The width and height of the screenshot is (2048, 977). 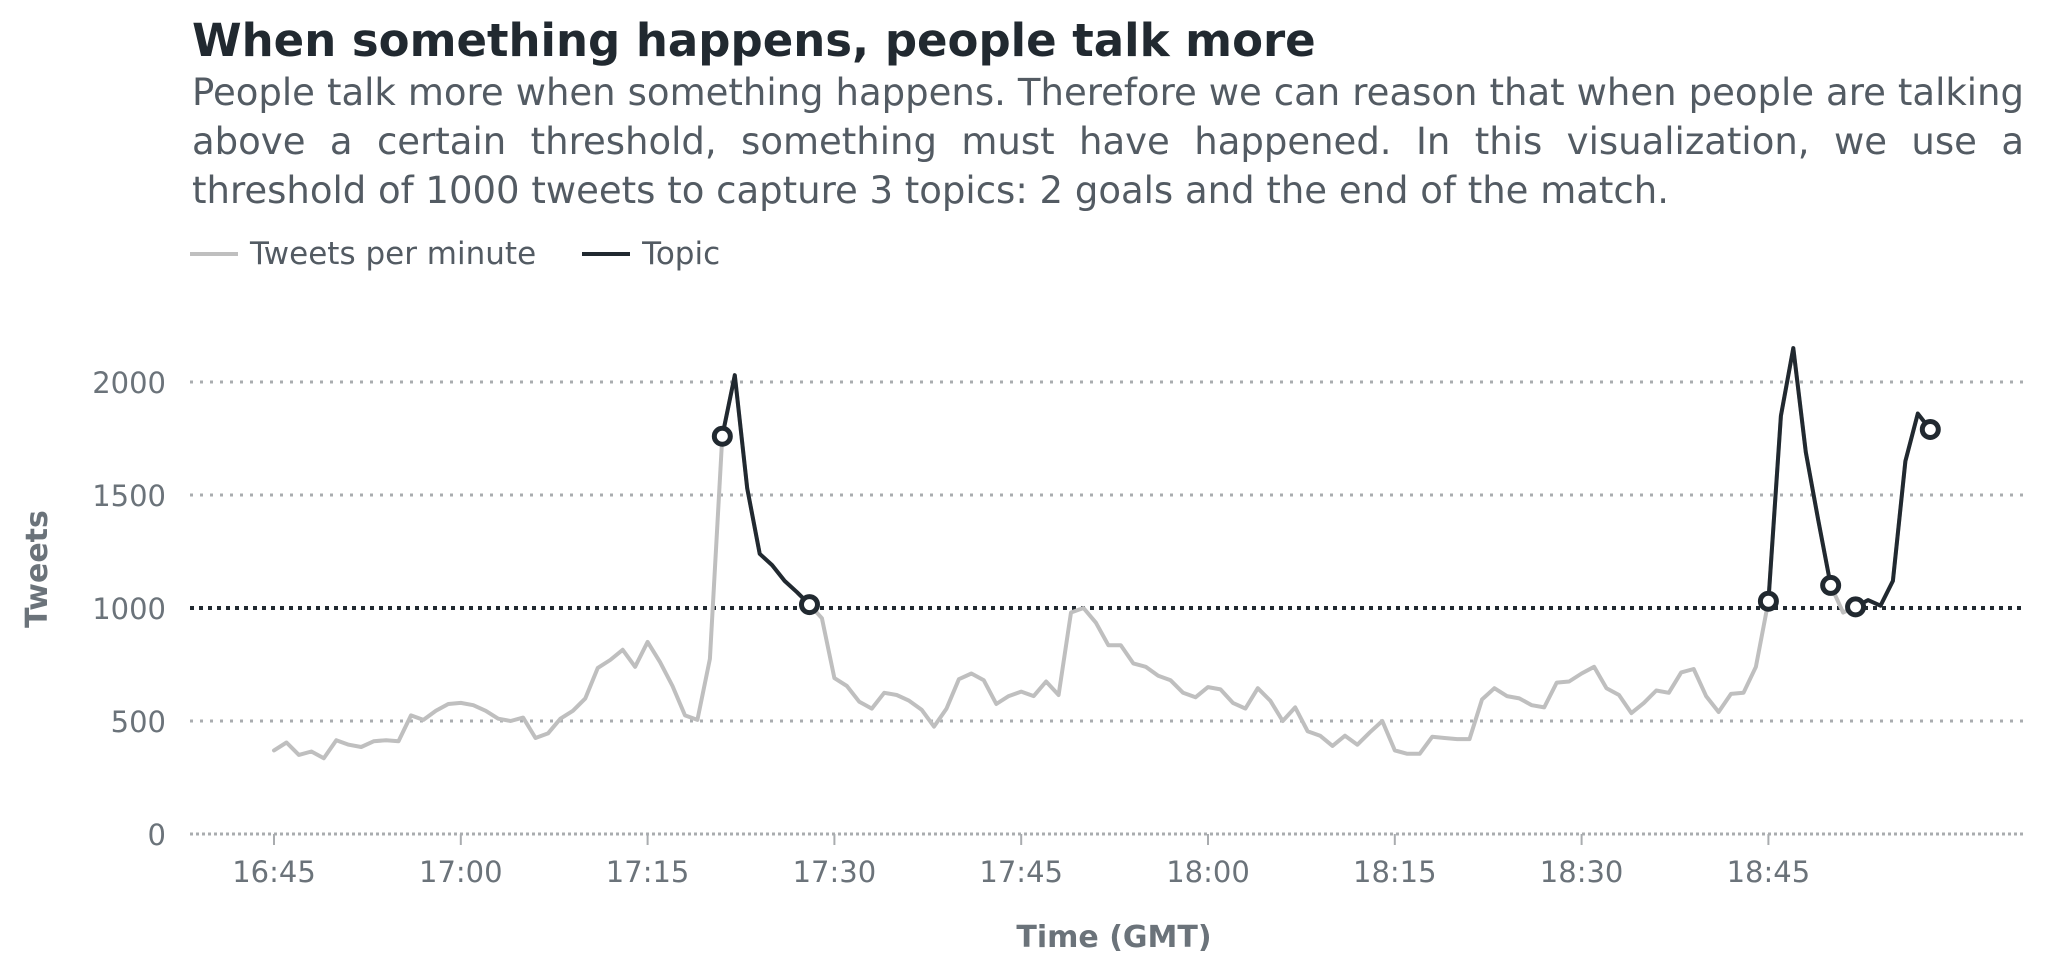 I want to click on y-axis-title: Tweets, so click(x=37, y=569).